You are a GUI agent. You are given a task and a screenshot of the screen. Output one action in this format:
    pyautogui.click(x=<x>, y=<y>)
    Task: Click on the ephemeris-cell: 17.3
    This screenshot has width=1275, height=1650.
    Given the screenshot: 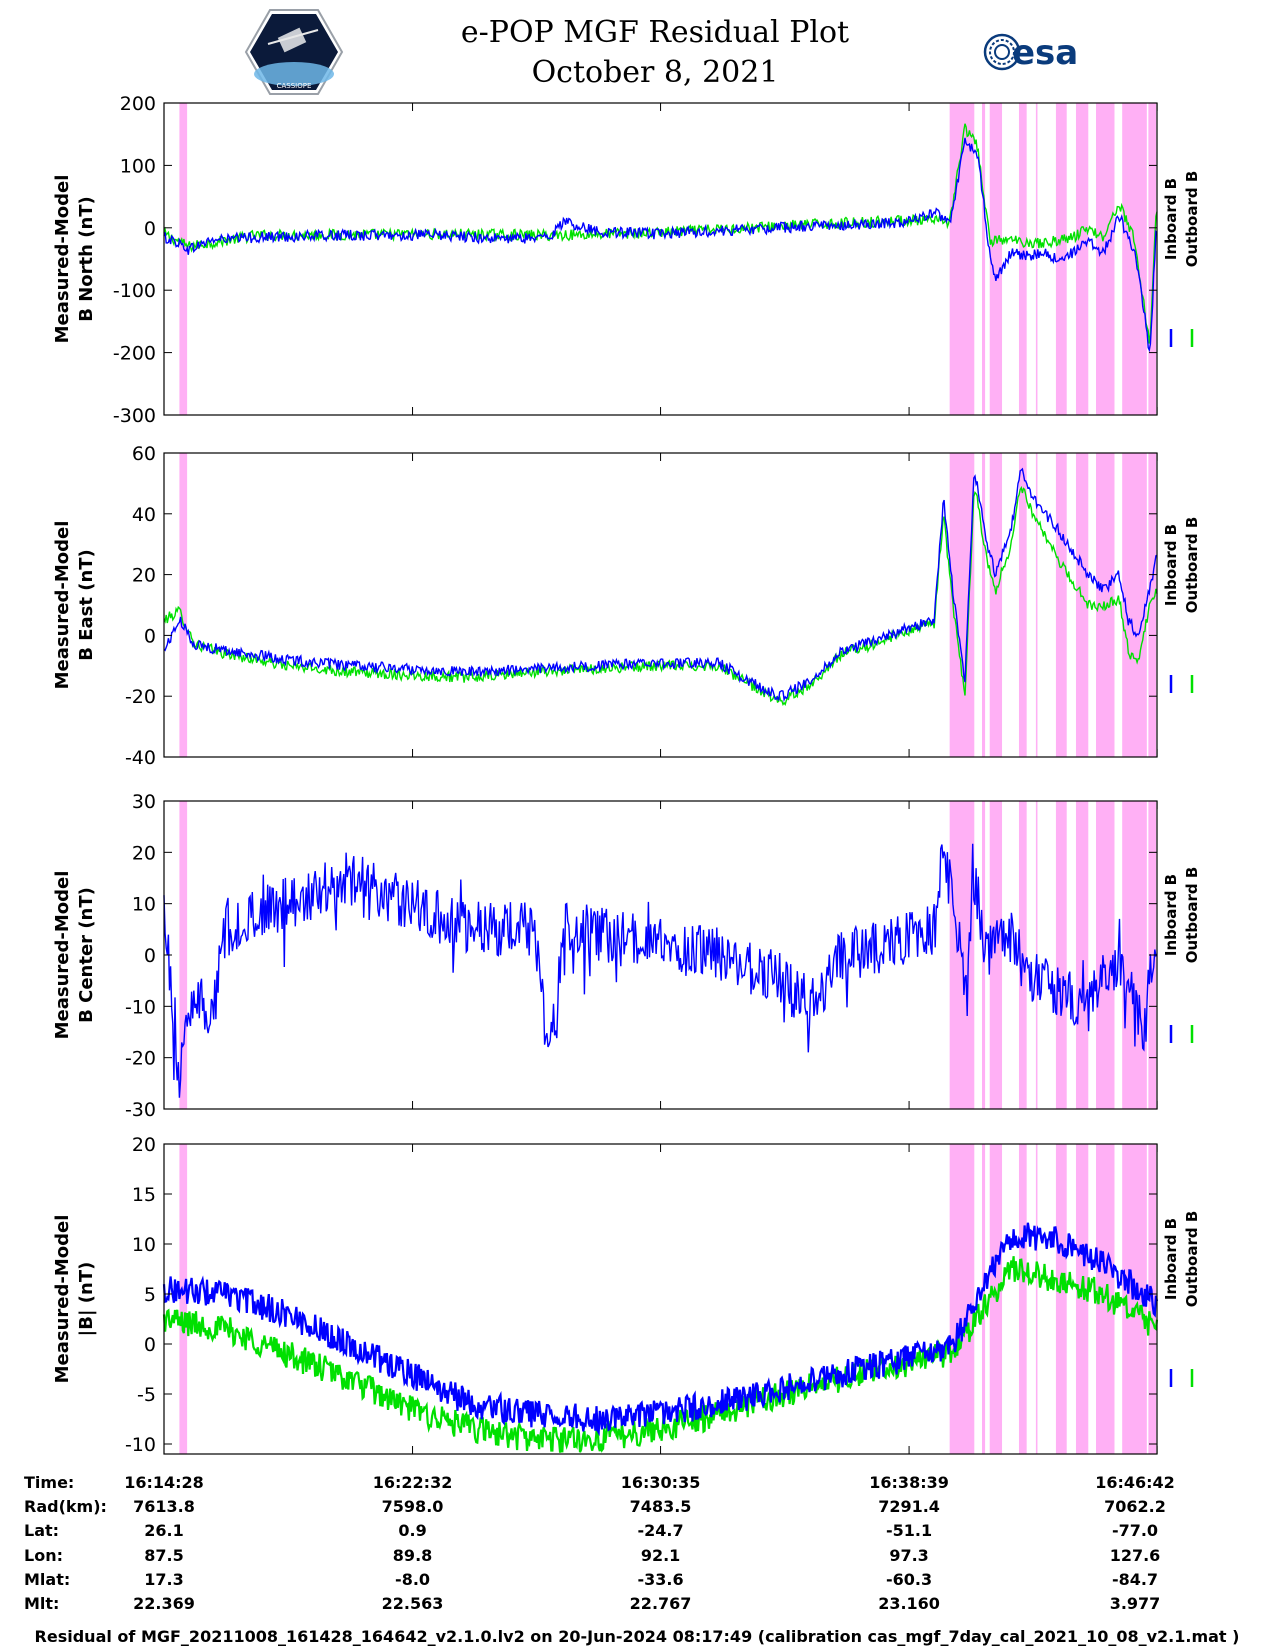 What is the action you would take?
    pyautogui.click(x=163, y=1579)
    